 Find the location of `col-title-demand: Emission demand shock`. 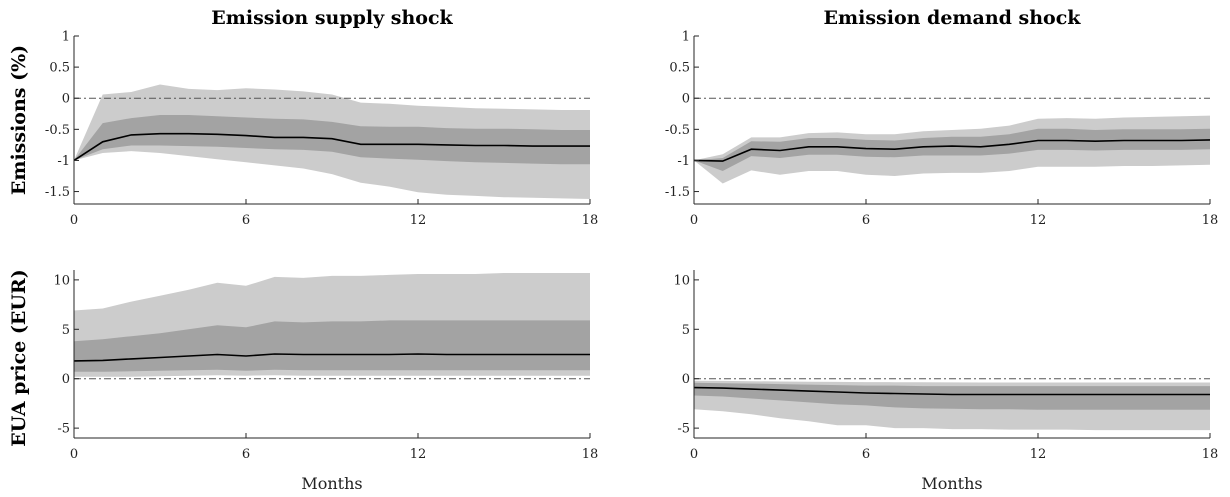

col-title-demand: Emission demand shock is located at coordinates (953, 18).